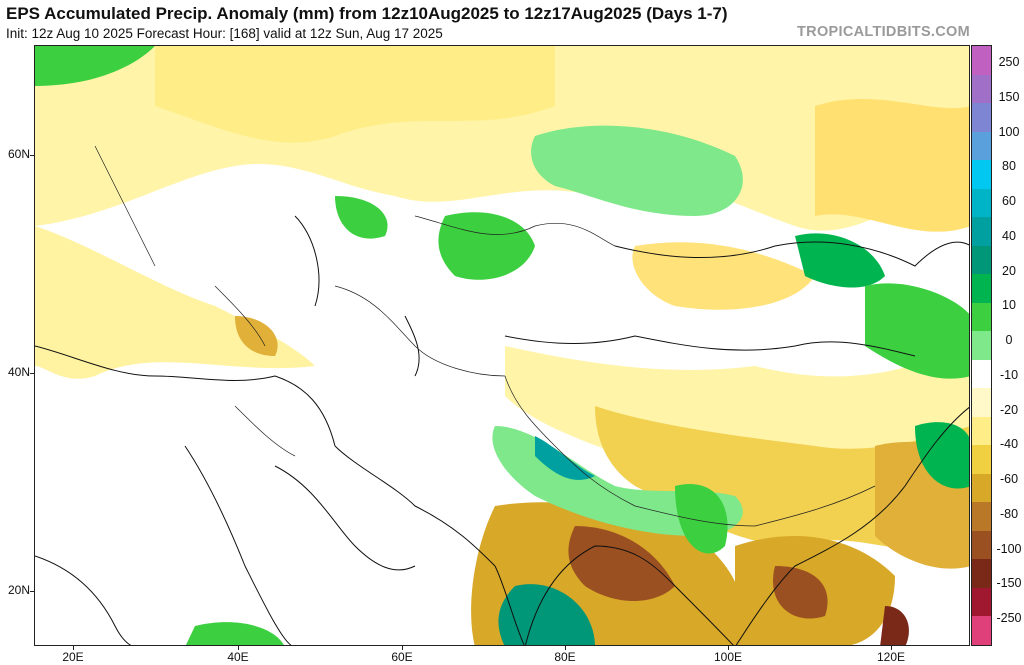 The image size is (1024, 665). What do you see at coordinates (1009, 444) in the screenshot?
I see `legend-label: -40` at bounding box center [1009, 444].